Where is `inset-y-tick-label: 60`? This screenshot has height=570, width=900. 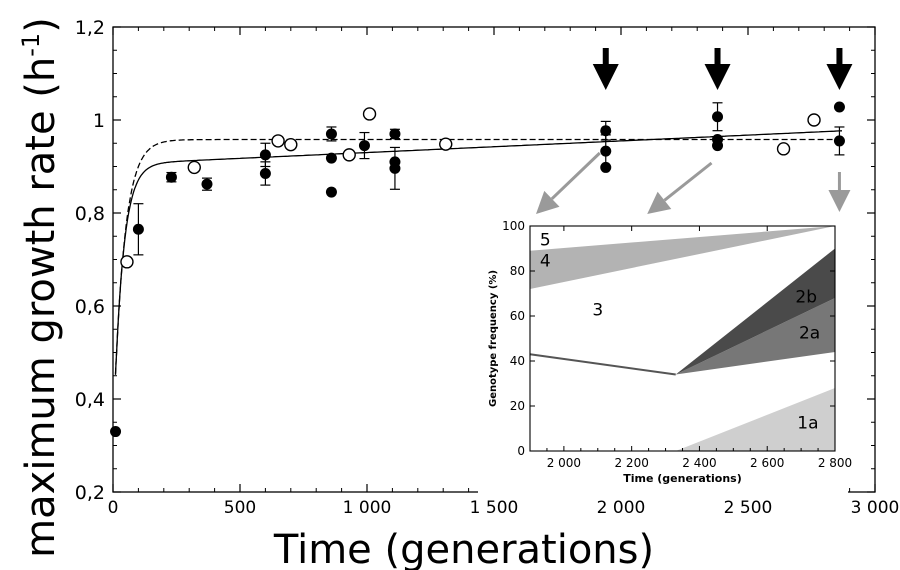 inset-y-tick-label: 60 is located at coordinates (517, 316).